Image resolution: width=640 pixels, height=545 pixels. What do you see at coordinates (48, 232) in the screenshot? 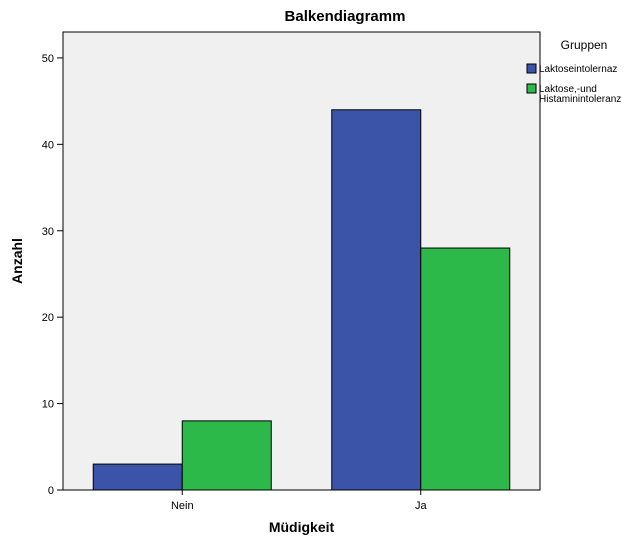
I see `y-tick-label: 30` at bounding box center [48, 232].